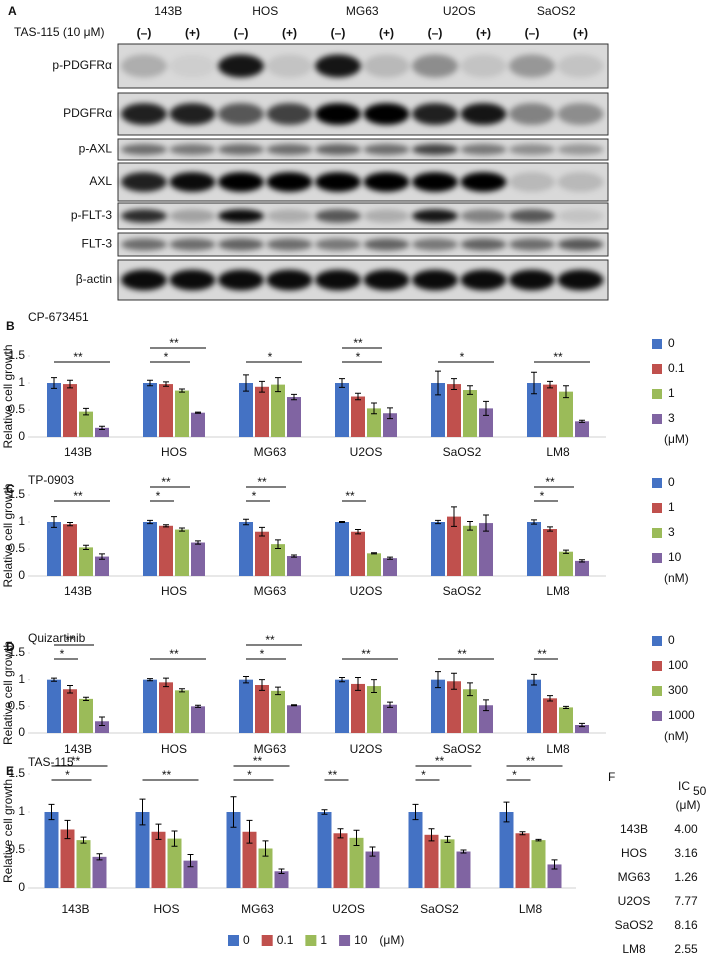 The height and width of the screenshot is (980, 709). I want to click on legend-label: 0, so click(671, 640).